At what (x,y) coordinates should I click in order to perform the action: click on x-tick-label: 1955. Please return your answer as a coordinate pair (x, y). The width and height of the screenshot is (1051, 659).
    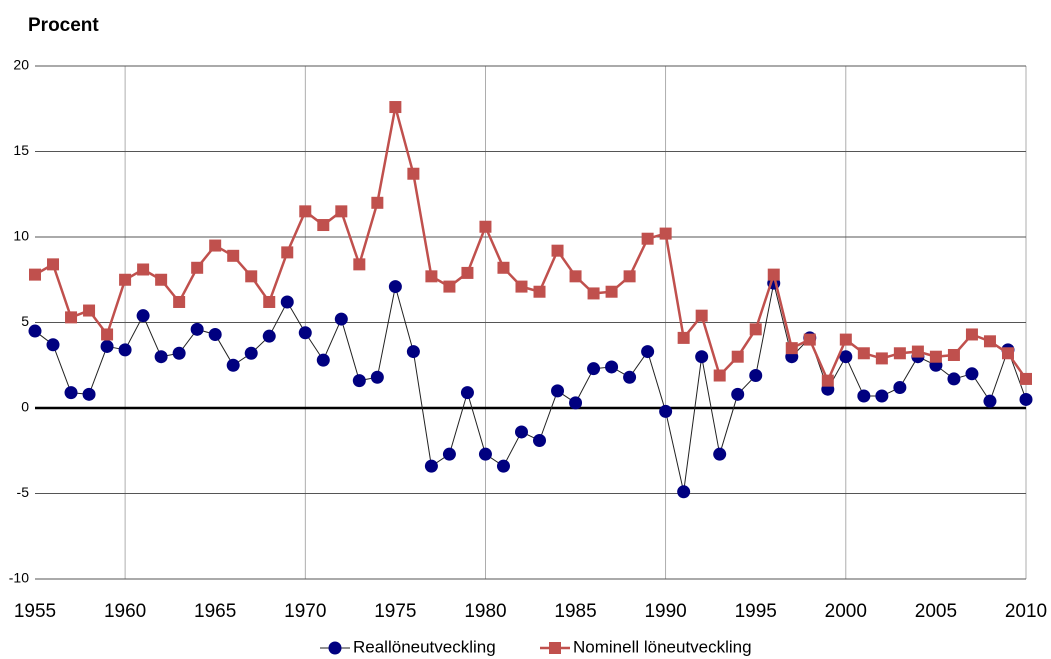
    Looking at the image, I should click on (35, 611).